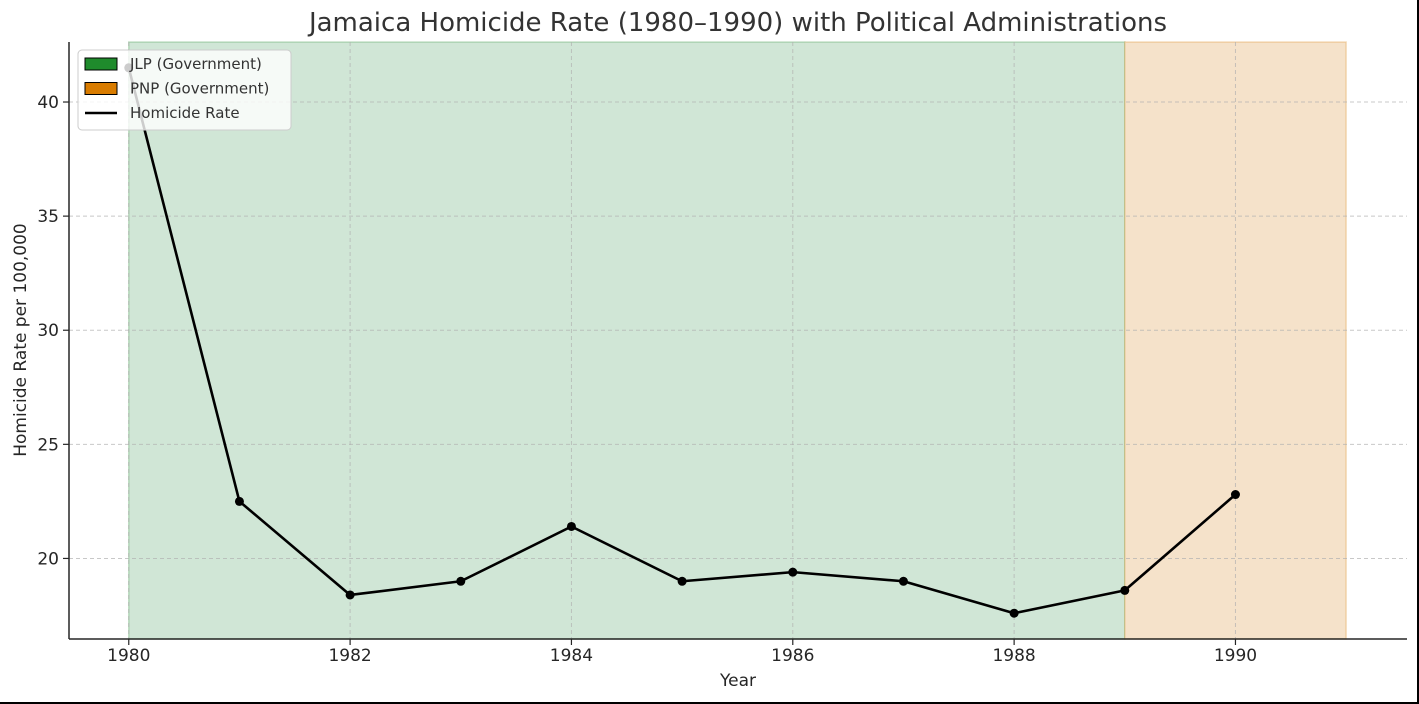  Describe the element at coordinates (48, 331) in the screenshot. I see `y-tick-label: 30` at that location.